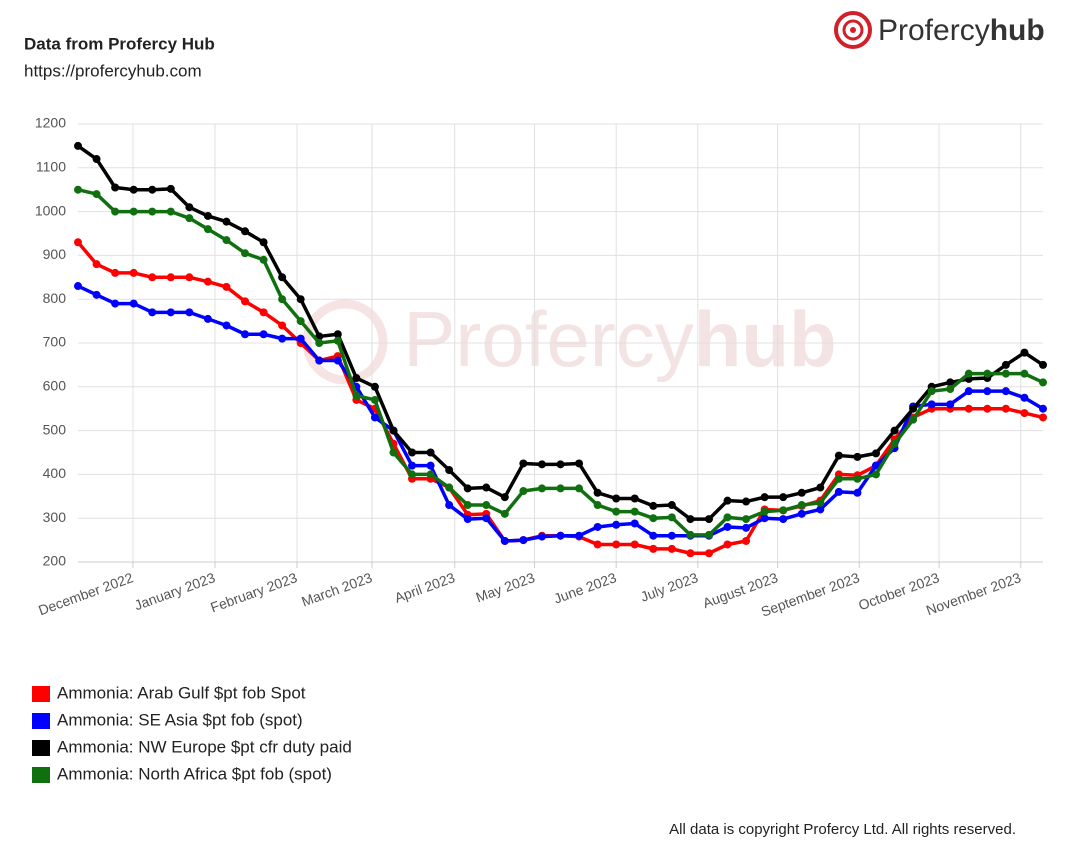 This screenshot has height=847, width=1081. I want to click on y-tick-label: 1200, so click(50, 123).